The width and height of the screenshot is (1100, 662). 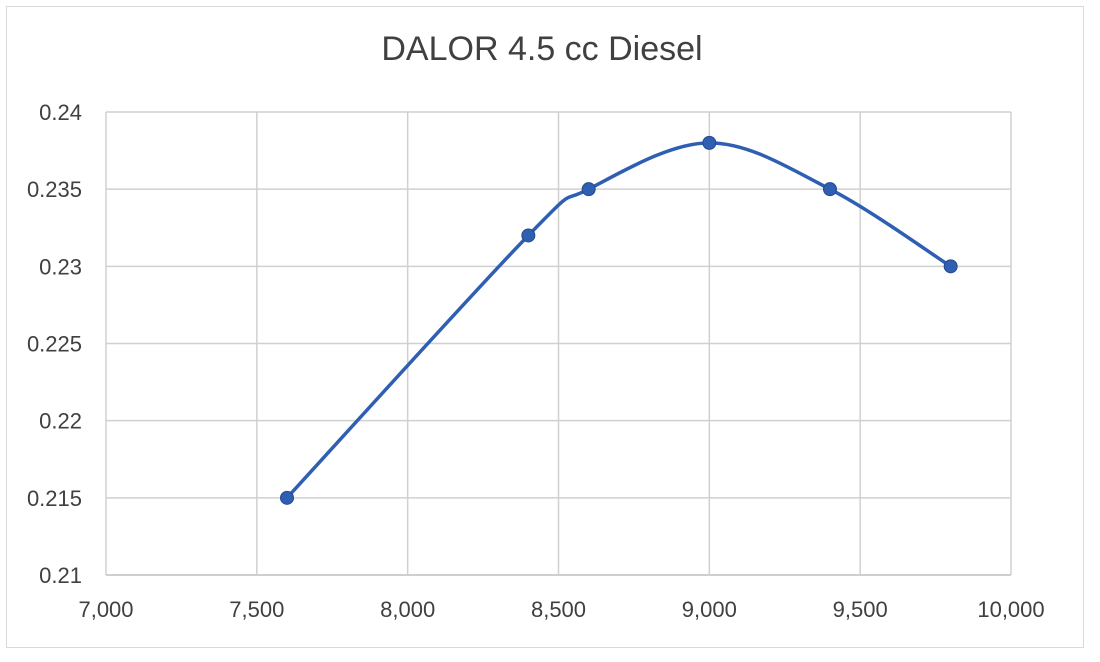 What do you see at coordinates (60, 575) in the screenshot?
I see `y-tick-label: 0.21` at bounding box center [60, 575].